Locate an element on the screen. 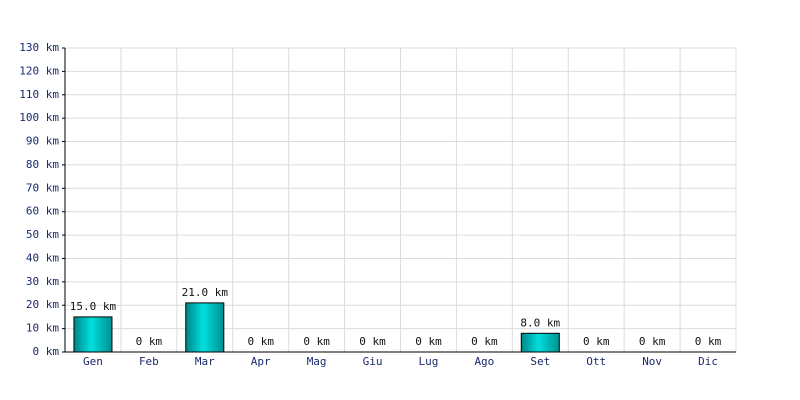  y-tick-label: 120 km is located at coordinates (39, 70).